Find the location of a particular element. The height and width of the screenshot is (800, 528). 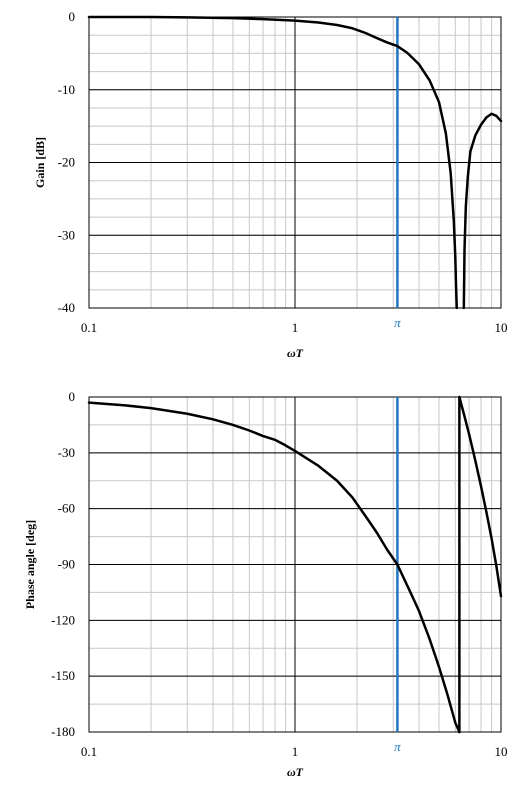

gain-ytick-label: -40 is located at coordinates (66, 307).